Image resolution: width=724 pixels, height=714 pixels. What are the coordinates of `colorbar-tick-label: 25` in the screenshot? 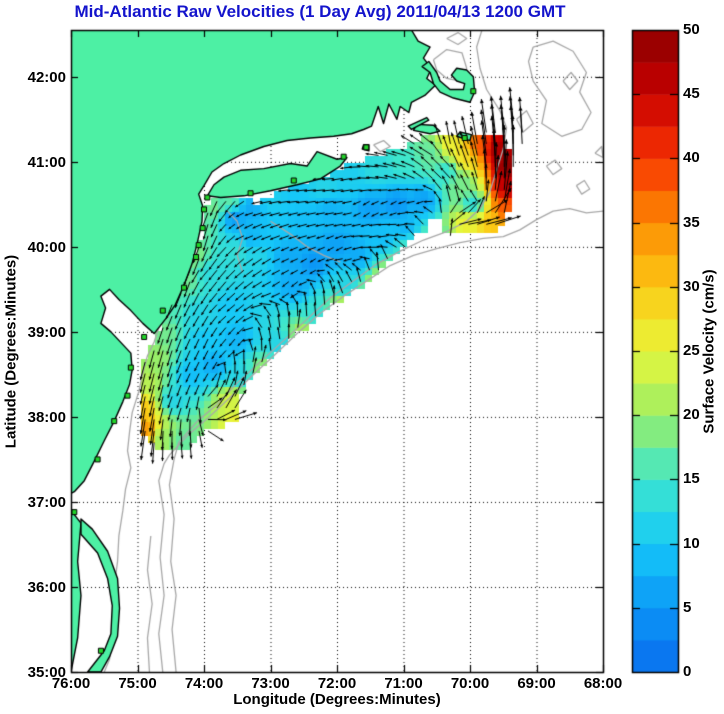 It's located at (691, 350).